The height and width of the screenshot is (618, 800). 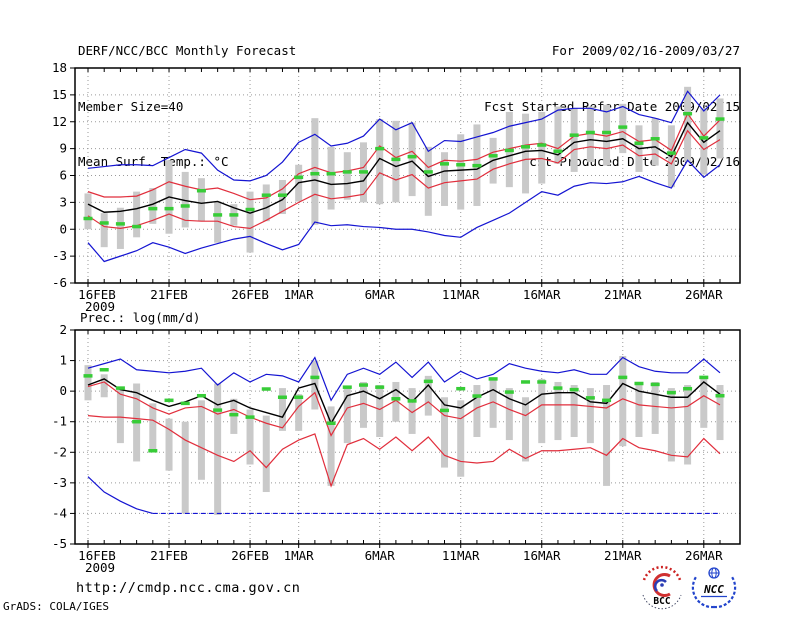 I want to click on y-tick-label: 18, so click(x=59, y=67).